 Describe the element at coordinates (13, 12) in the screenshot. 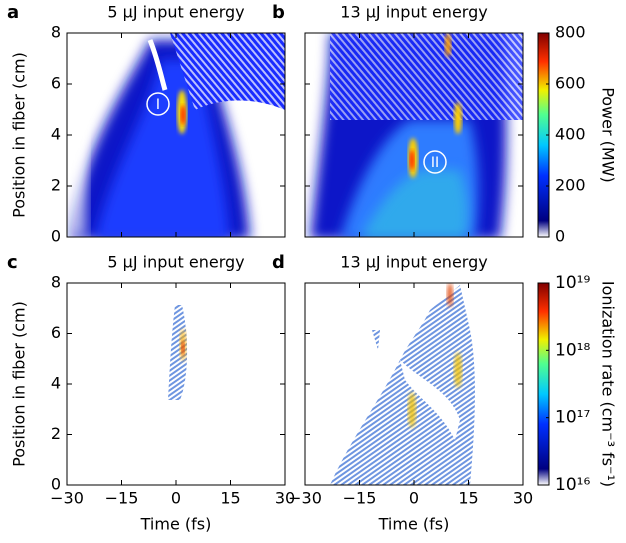

I see `panel-letter: a` at that location.